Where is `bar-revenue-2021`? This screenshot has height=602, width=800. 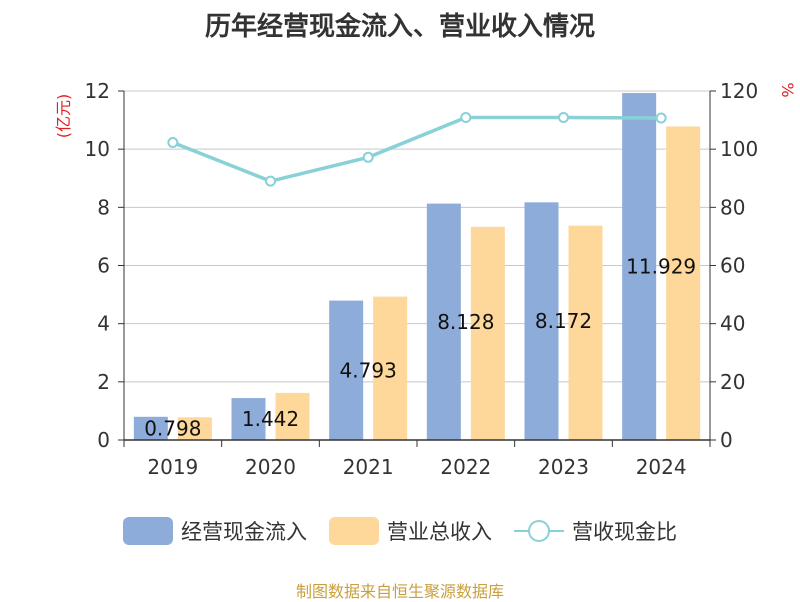
bar-revenue-2021 is located at coordinates (390, 368).